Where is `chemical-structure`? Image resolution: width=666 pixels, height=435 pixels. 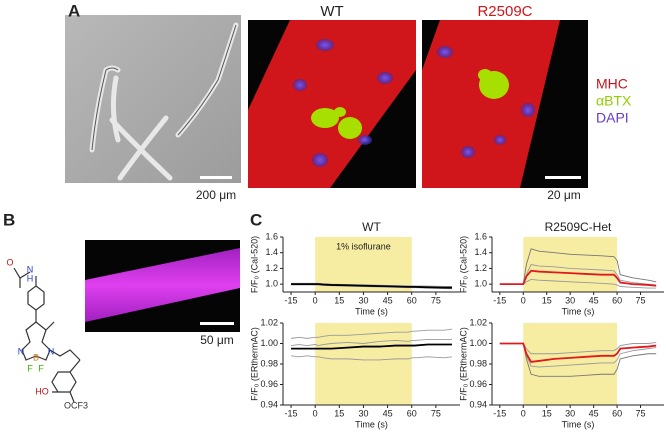 chemical-structure is located at coordinates (47, 335).